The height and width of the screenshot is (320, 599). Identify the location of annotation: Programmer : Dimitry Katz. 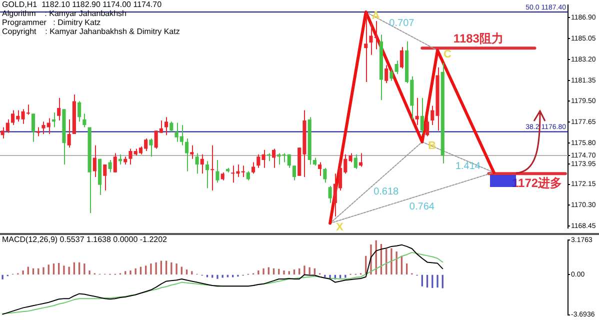
(52, 22).